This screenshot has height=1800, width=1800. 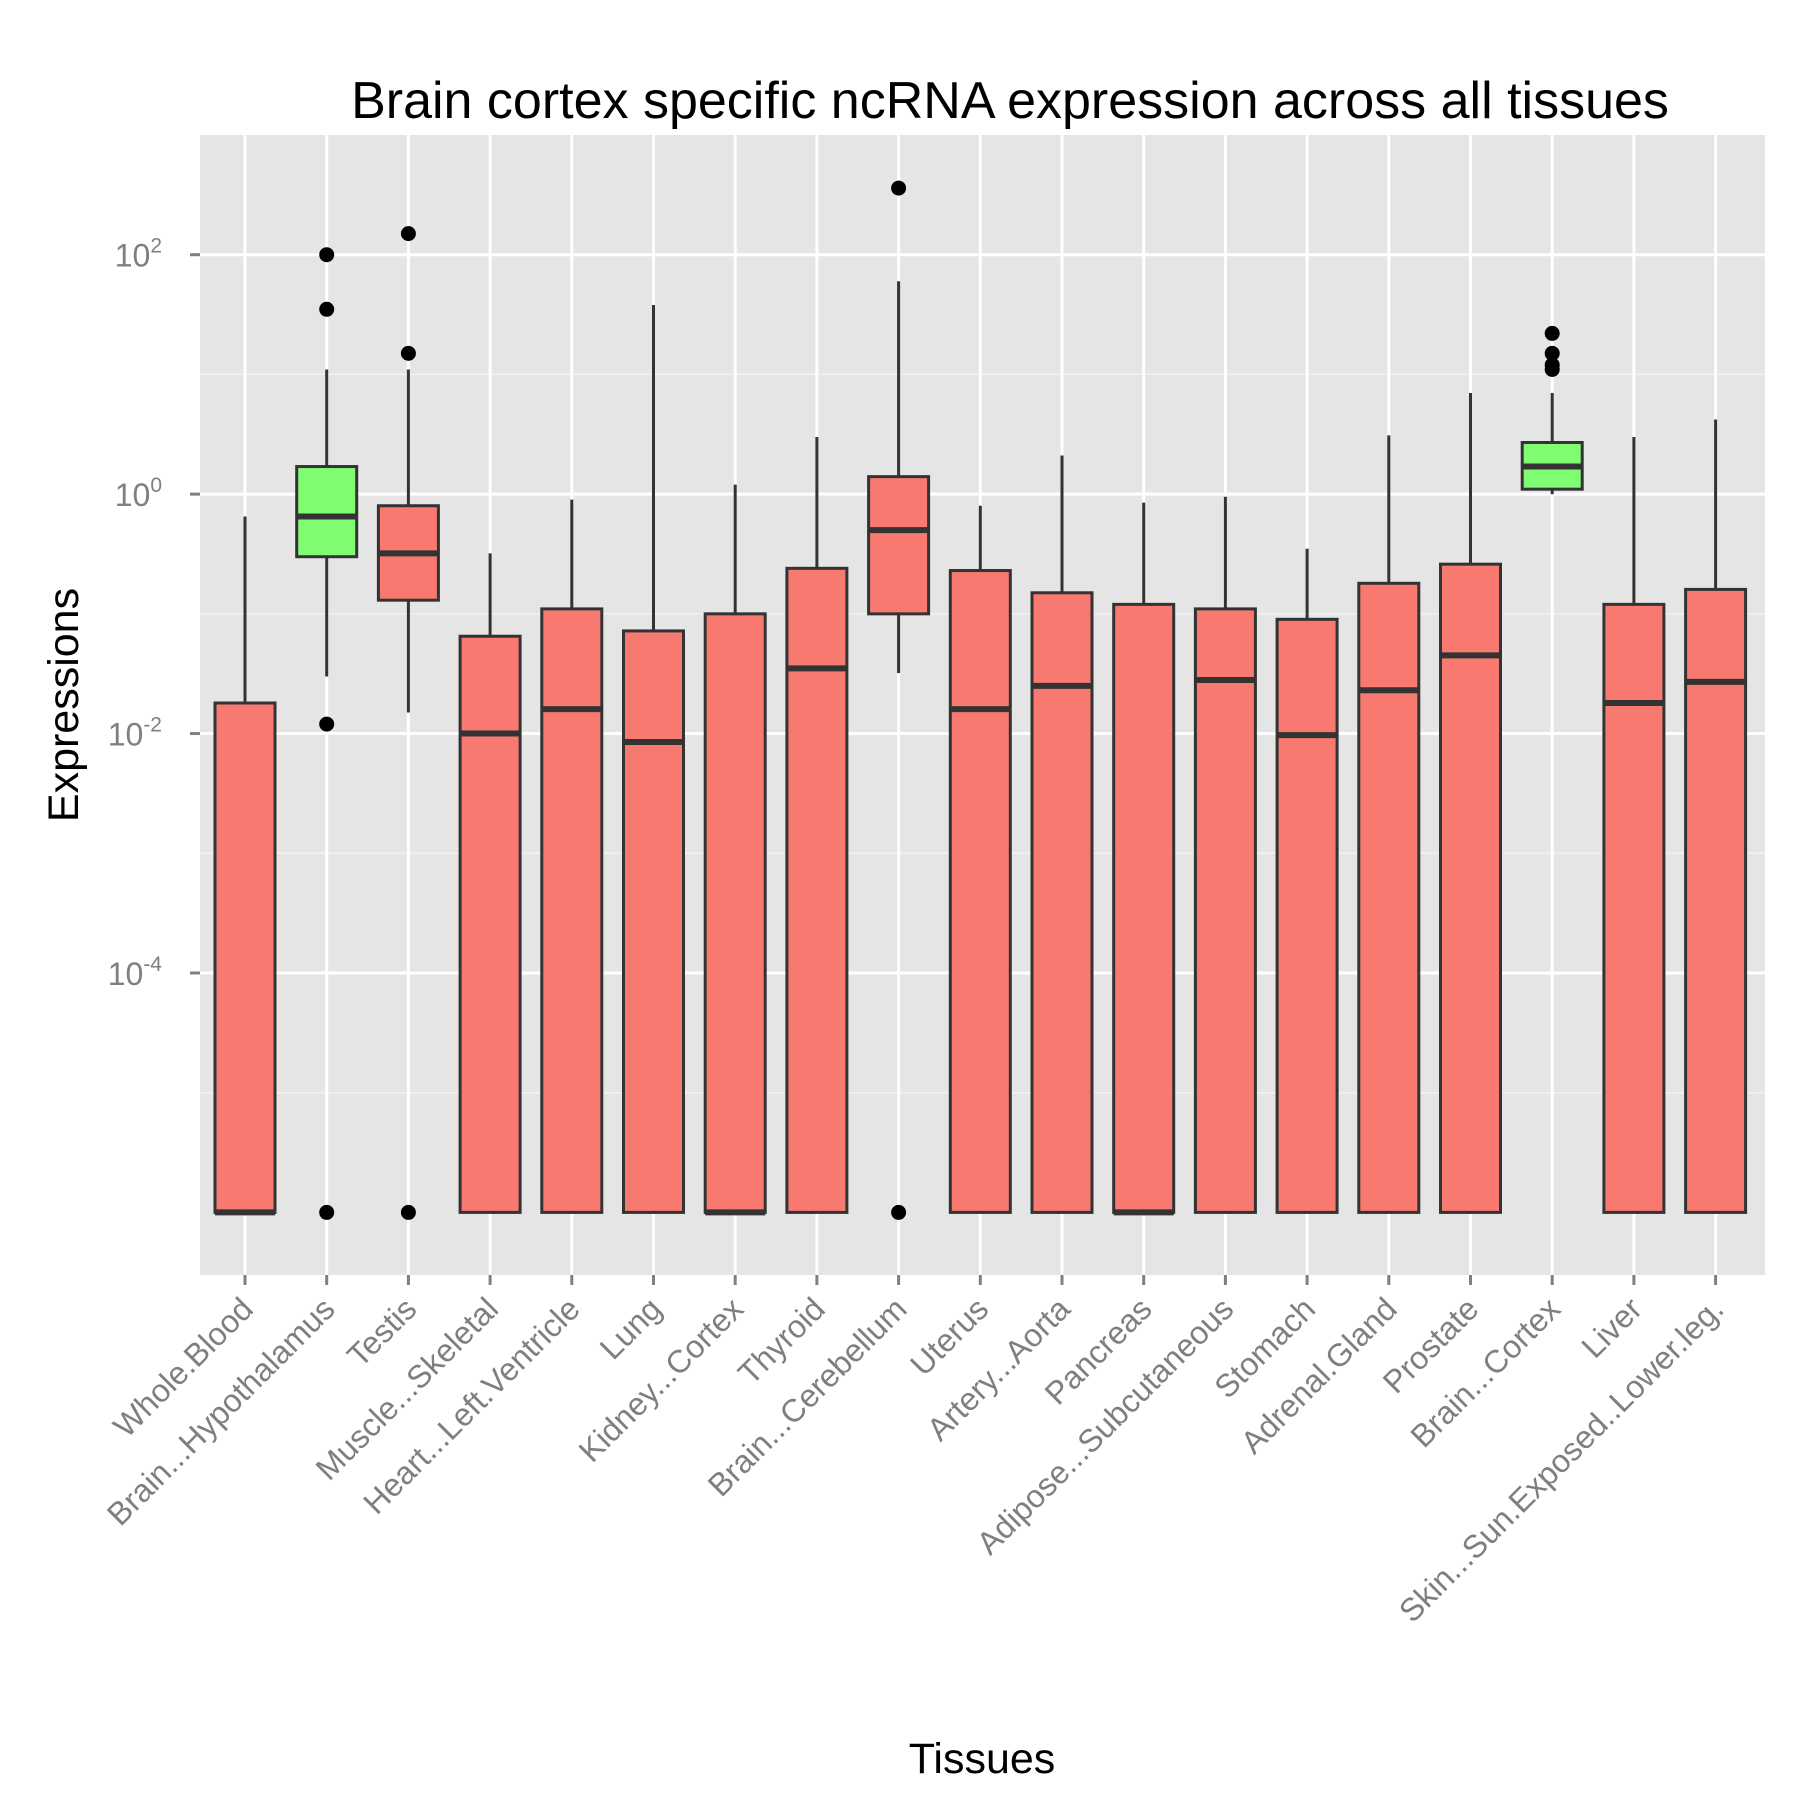 I want to click on x-tick-label: Lung, so click(x=631, y=1328).